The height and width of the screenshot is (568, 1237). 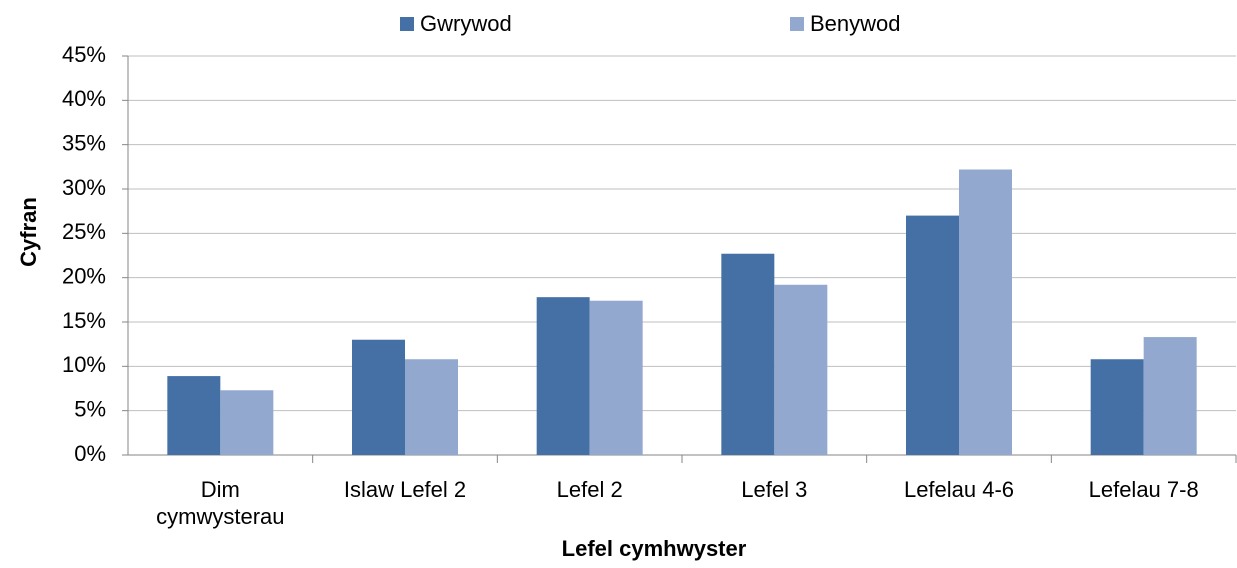 I want to click on y-tick-label: 40%, so click(x=84, y=98).